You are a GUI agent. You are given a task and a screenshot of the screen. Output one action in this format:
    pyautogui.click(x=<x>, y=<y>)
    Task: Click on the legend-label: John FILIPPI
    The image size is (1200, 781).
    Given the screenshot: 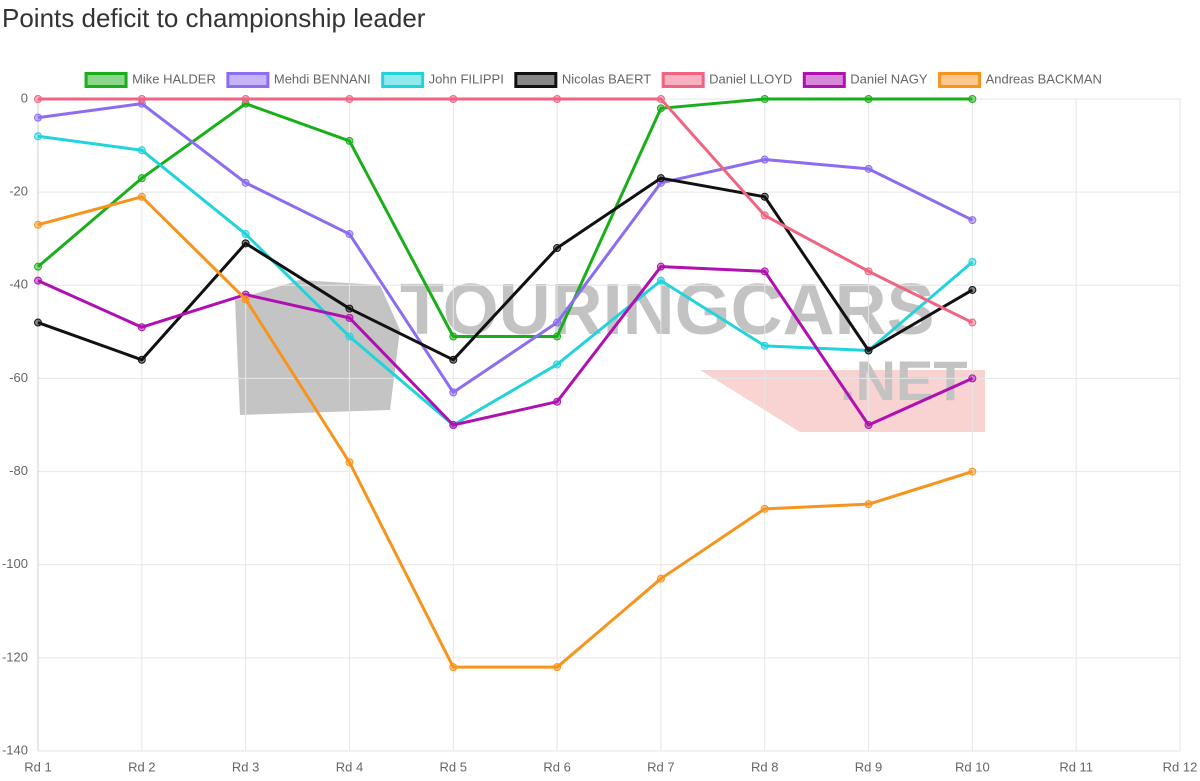 What is the action you would take?
    pyautogui.click(x=466, y=78)
    